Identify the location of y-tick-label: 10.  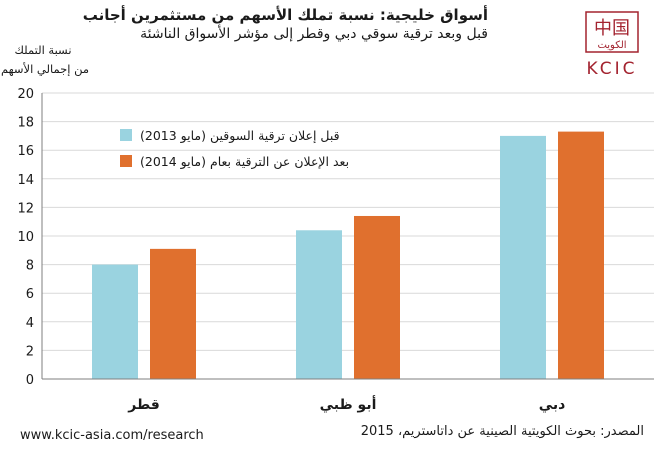
(25, 237).